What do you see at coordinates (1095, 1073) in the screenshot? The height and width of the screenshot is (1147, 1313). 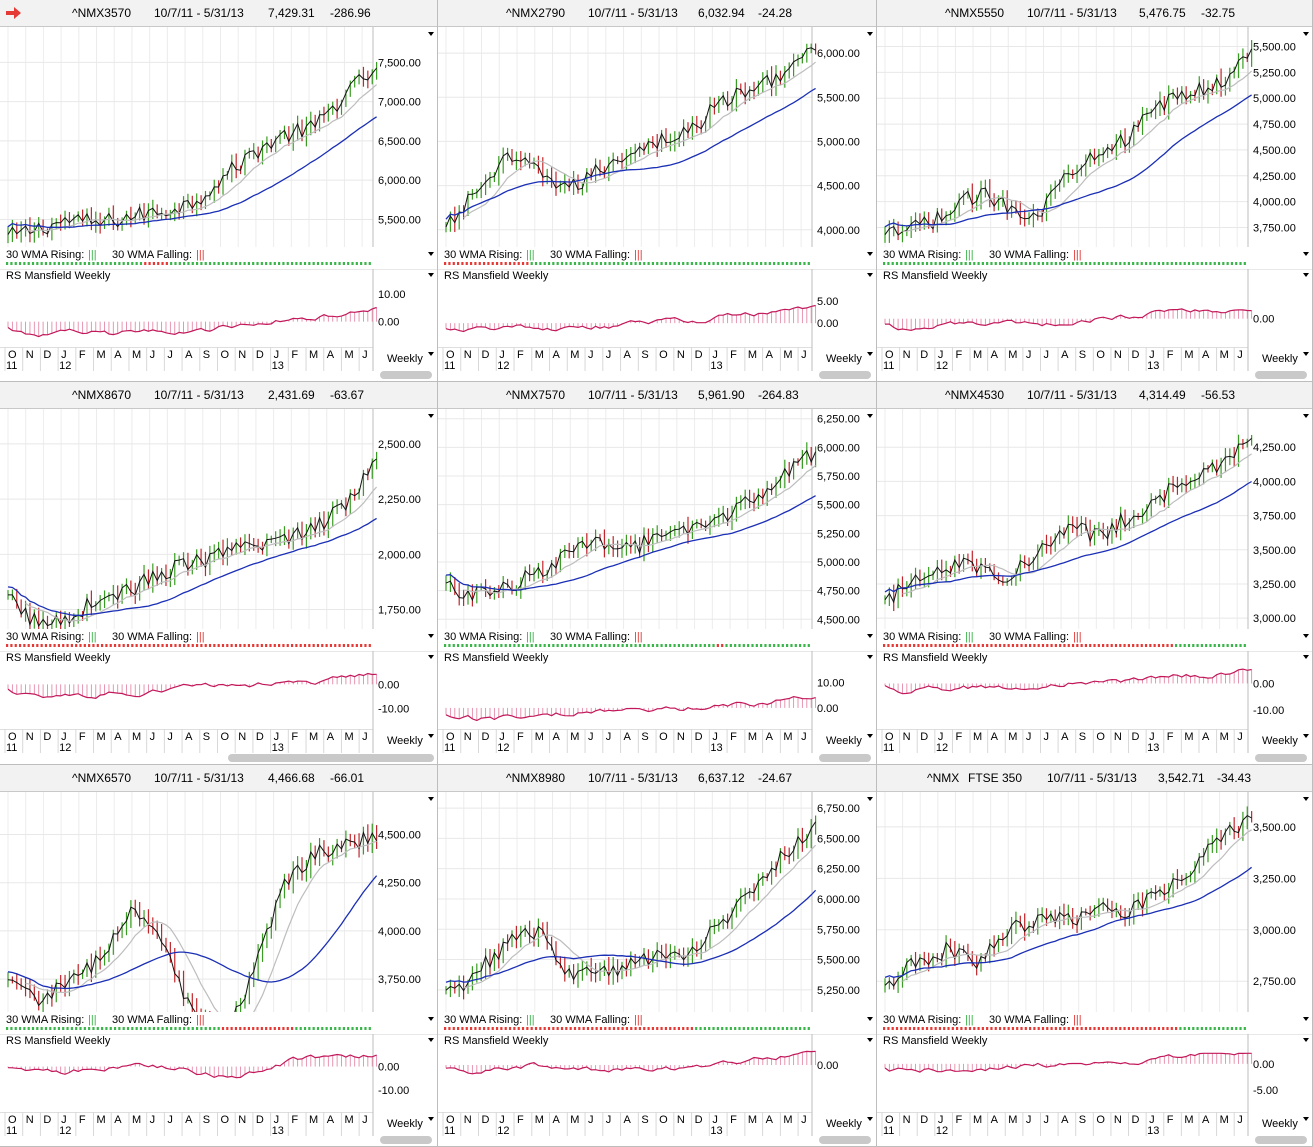 I see `rs-chart: 0.00 -5.00` at bounding box center [1095, 1073].